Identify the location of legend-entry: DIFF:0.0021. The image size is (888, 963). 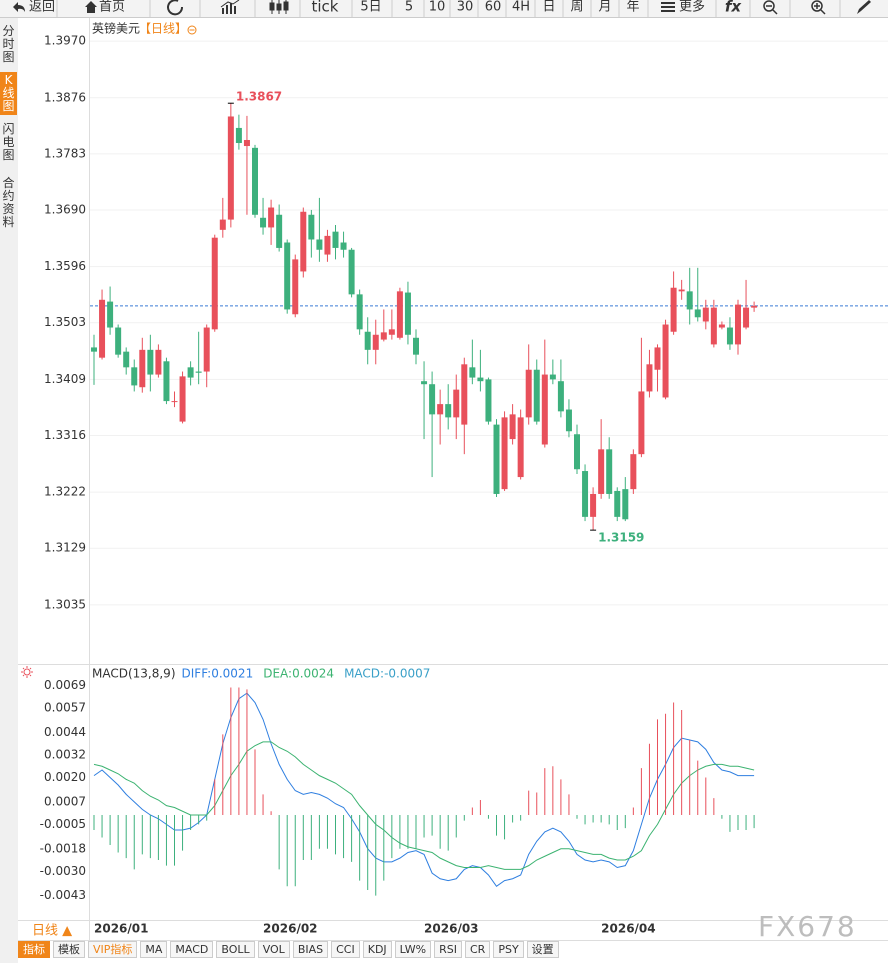
(218, 674).